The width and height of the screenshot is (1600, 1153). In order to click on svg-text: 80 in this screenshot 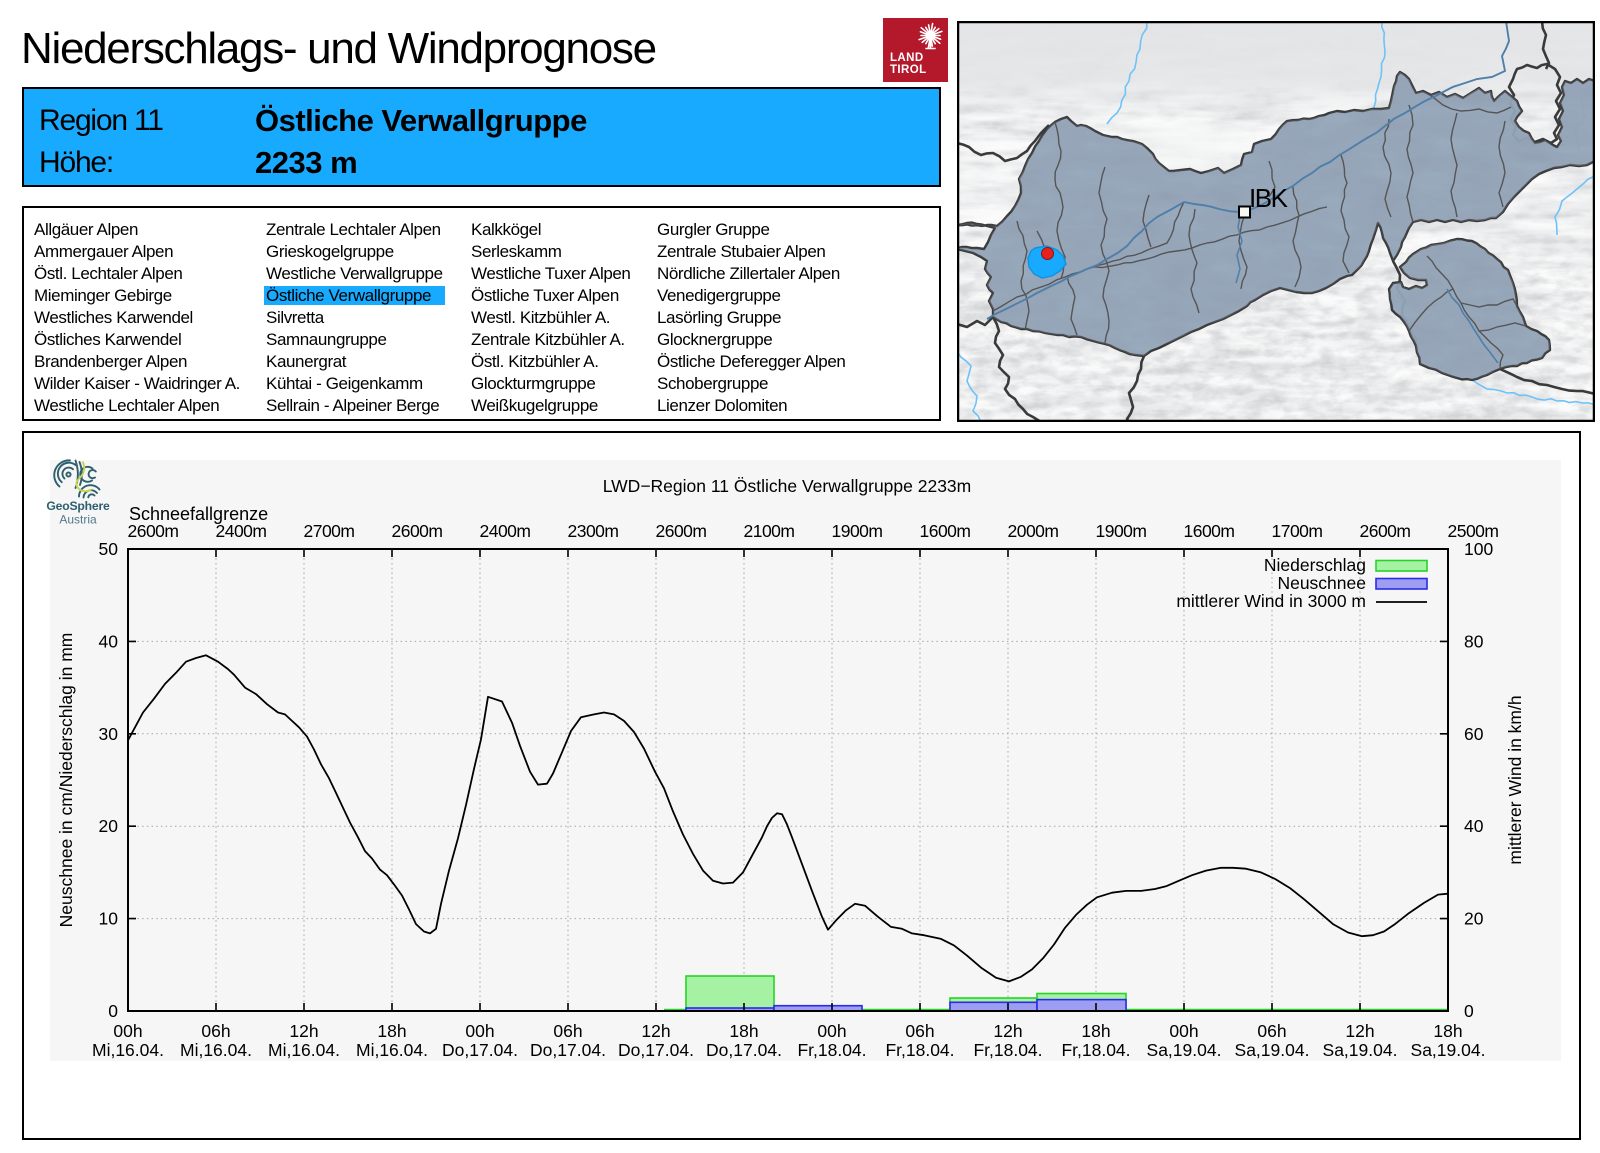, I will do `click(1474, 641)`.